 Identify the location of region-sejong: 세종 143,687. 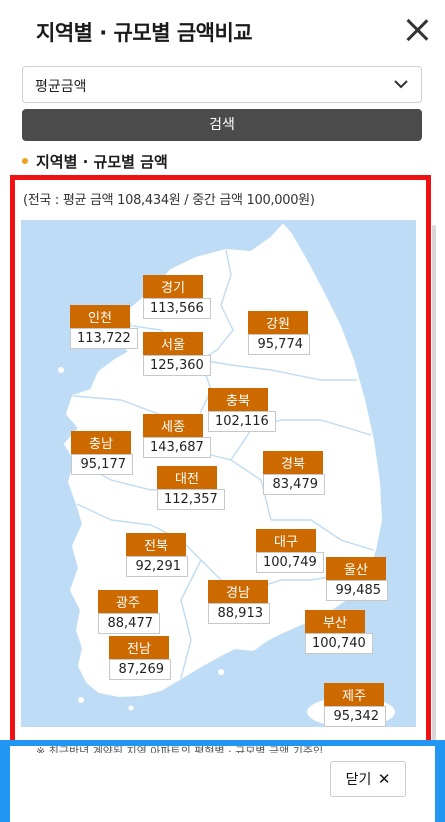
(177, 436).